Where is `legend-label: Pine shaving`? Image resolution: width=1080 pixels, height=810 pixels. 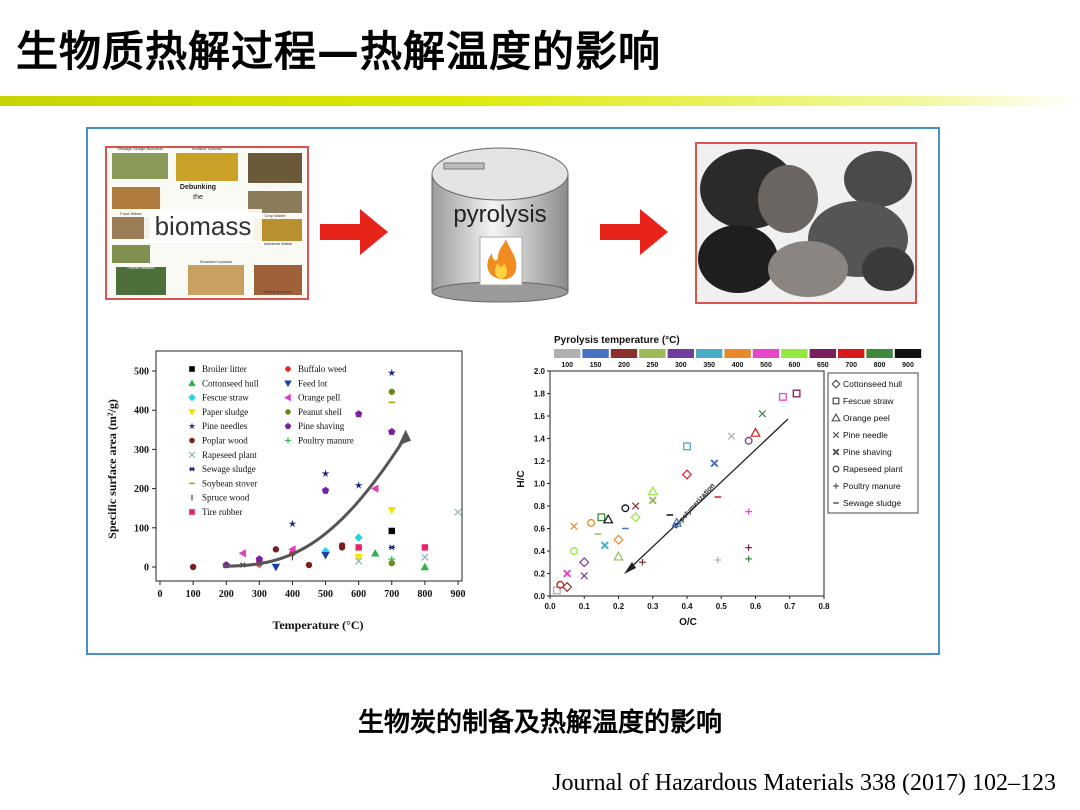 legend-label: Pine shaving is located at coordinates (867, 452).